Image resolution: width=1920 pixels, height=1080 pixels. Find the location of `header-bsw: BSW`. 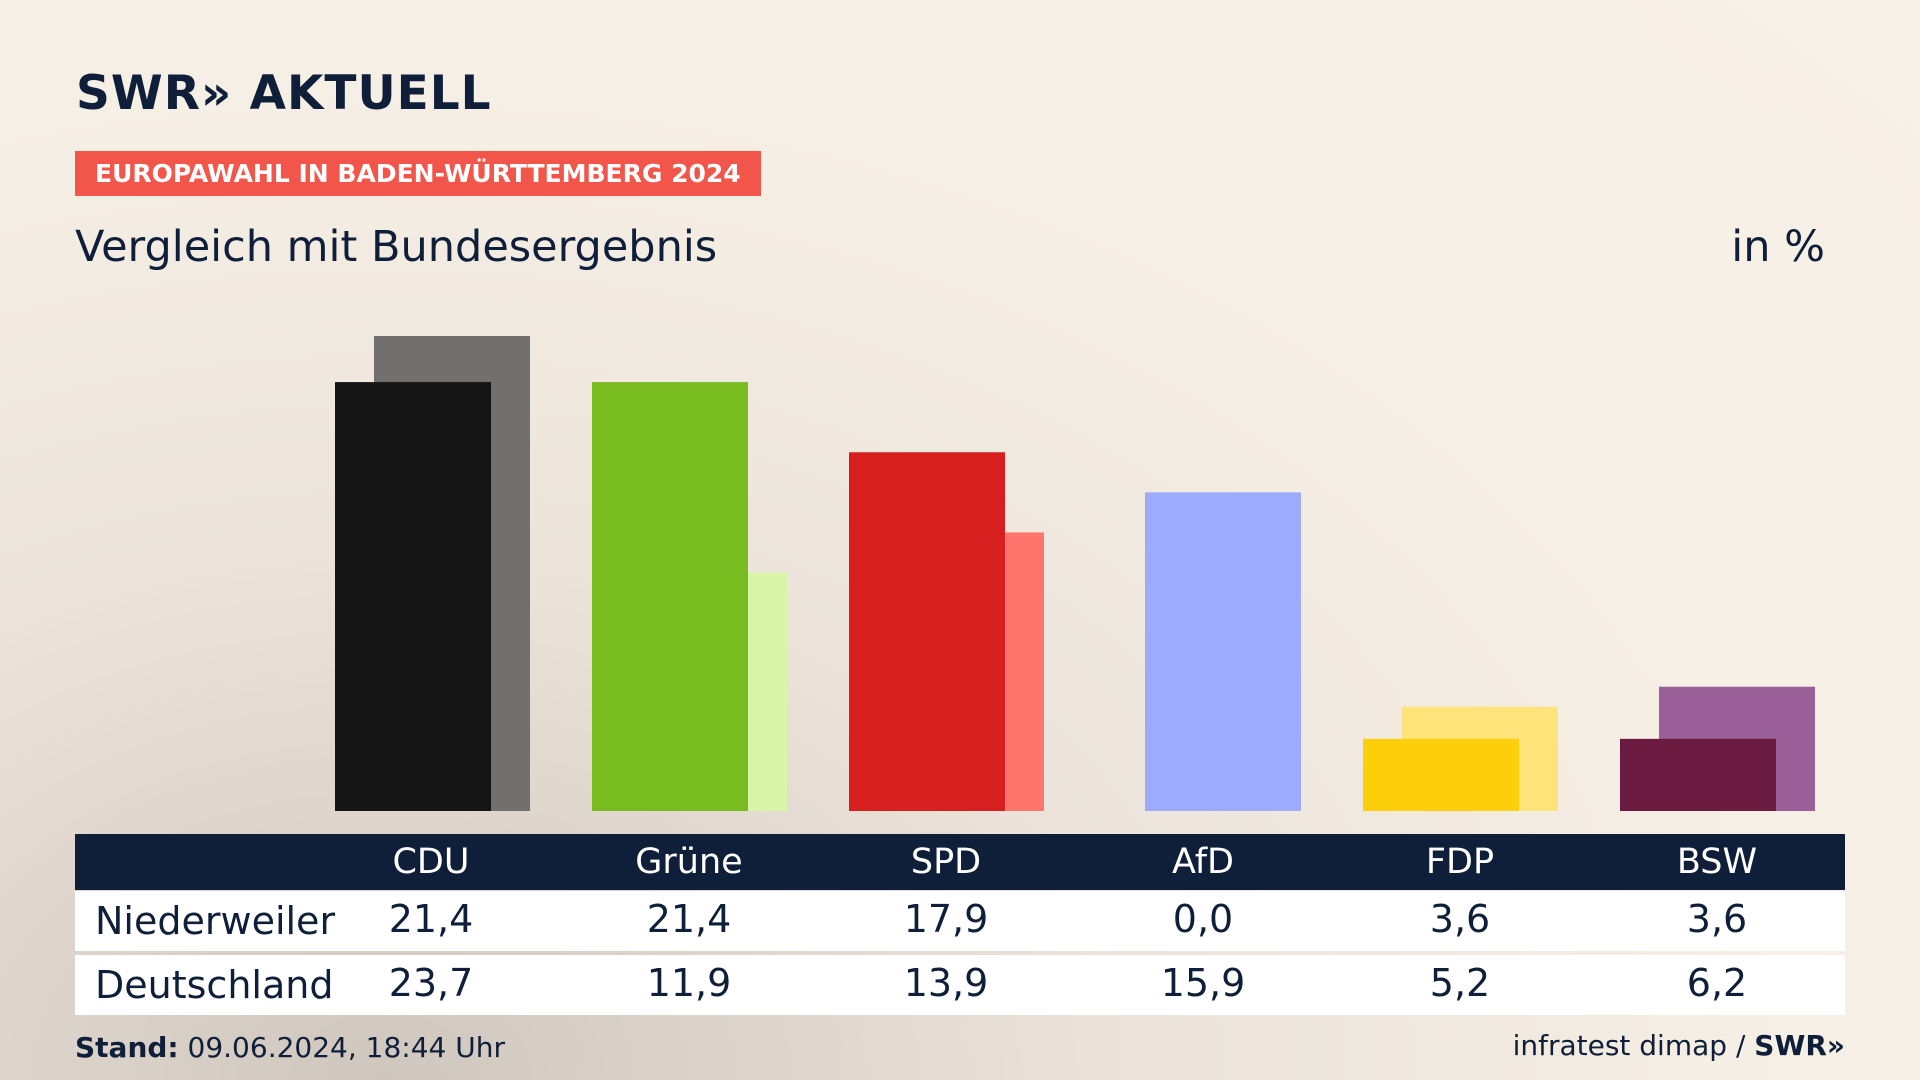

header-bsw: BSW is located at coordinates (1717, 862).